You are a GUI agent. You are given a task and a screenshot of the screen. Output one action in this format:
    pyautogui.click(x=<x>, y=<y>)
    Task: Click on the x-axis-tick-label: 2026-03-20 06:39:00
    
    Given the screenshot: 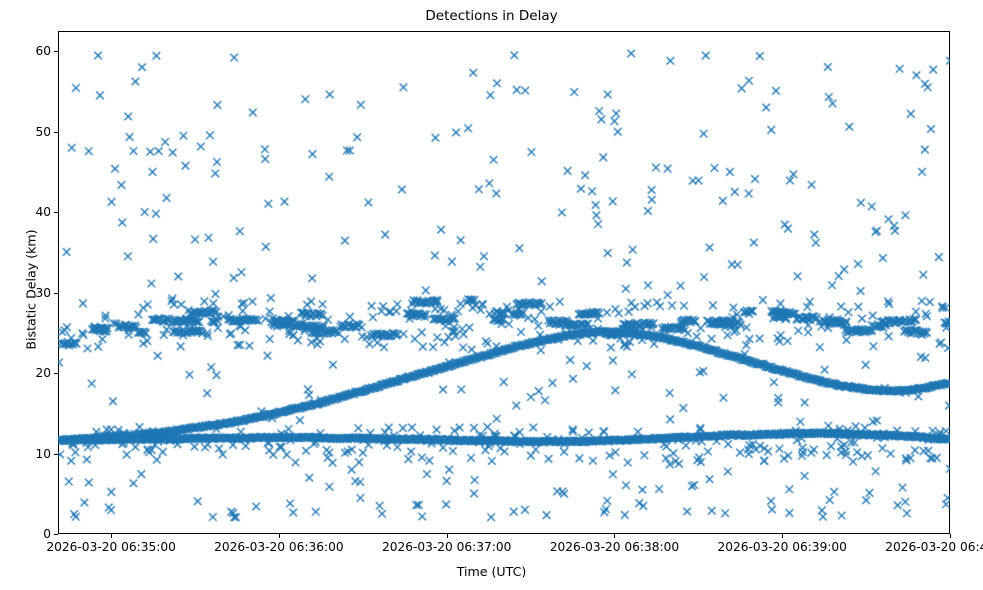 What is the action you would take?
    pyautogui.click(x=782, y=547)
    